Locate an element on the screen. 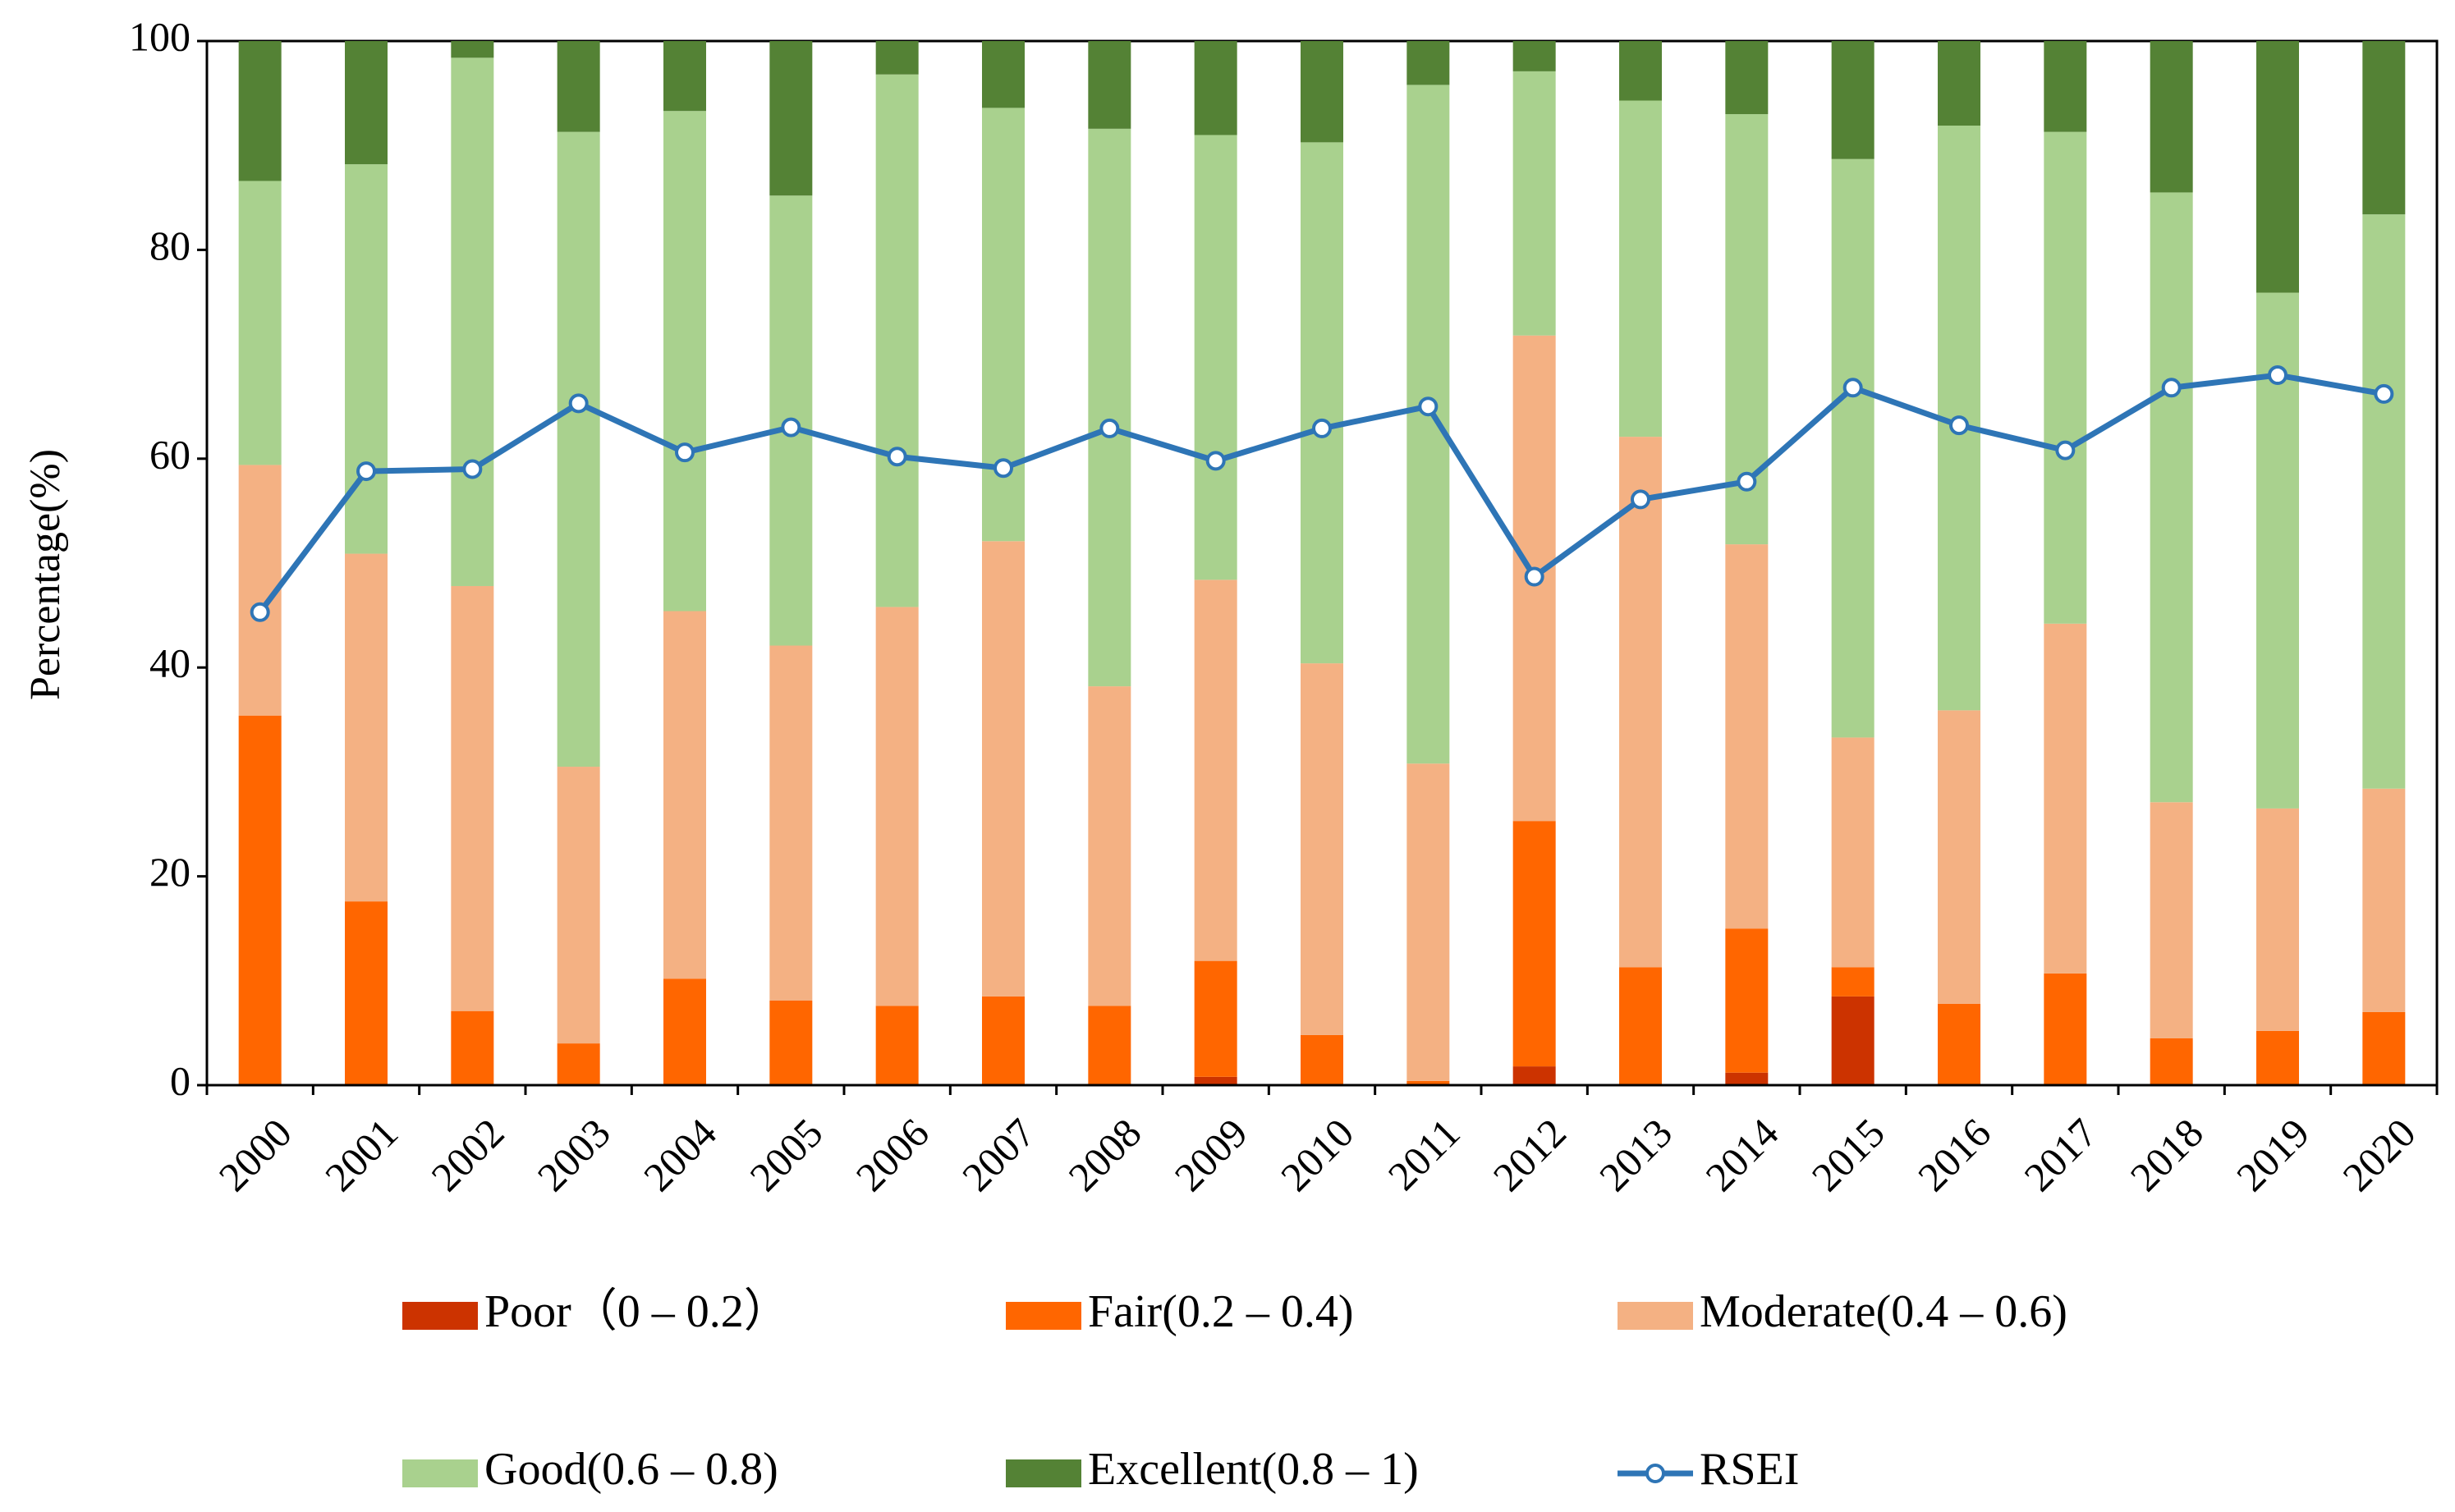 The height and width of the screenshot is (1512, 2455). x-tick-label: 2013 is located at coordinates (1635, 1155).